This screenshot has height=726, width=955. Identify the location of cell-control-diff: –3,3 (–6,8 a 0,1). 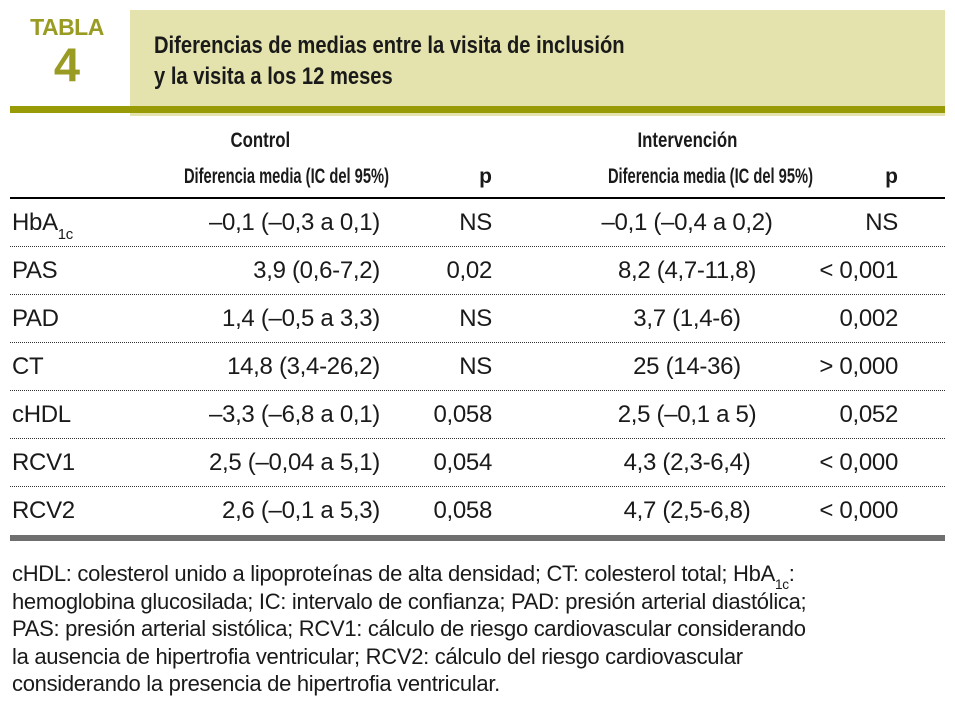
(294, 414).